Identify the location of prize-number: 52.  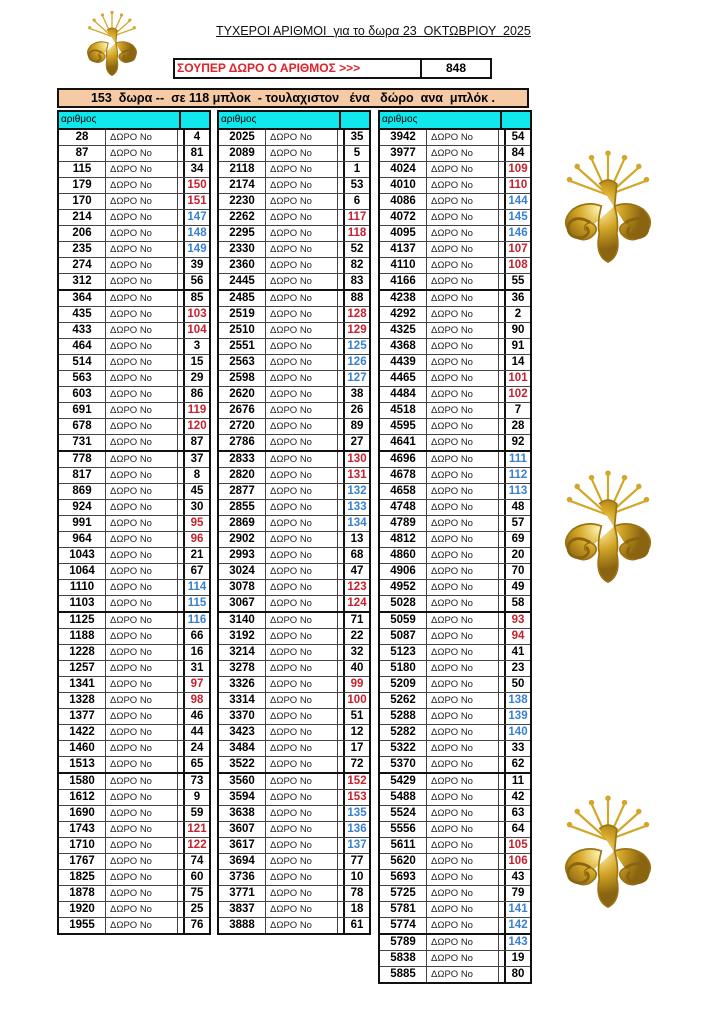
(357, 249).